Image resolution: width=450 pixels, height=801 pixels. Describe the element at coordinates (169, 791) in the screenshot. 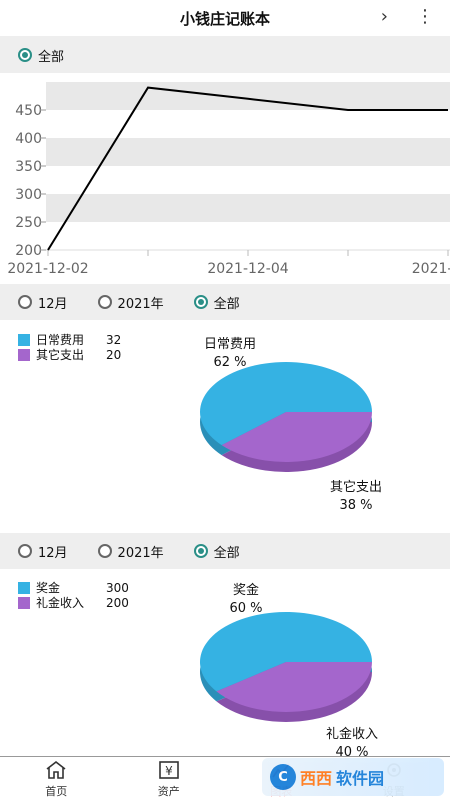

I see `tab-label: 资产` at that location.